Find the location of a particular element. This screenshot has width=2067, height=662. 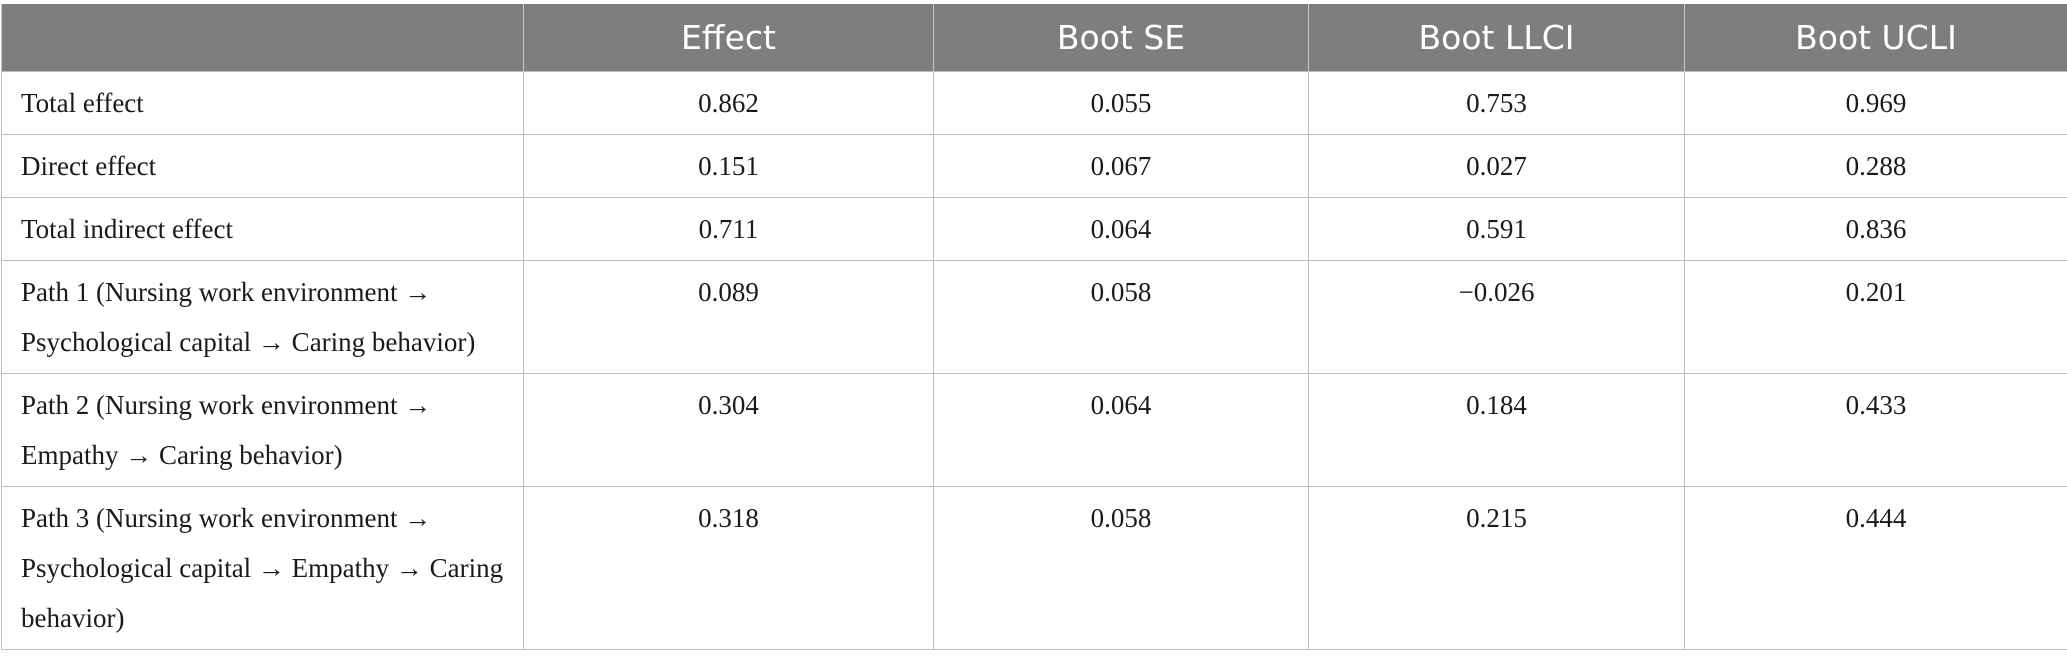

cell-effect: 0.711 is located at coordinates (728, 229).